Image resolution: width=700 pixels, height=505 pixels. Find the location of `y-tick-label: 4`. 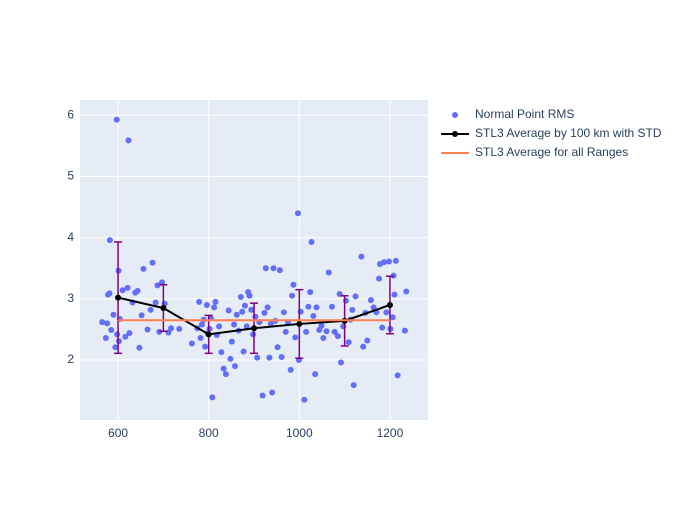

y-tick-label: 4 is located at coordinates (70, 237).